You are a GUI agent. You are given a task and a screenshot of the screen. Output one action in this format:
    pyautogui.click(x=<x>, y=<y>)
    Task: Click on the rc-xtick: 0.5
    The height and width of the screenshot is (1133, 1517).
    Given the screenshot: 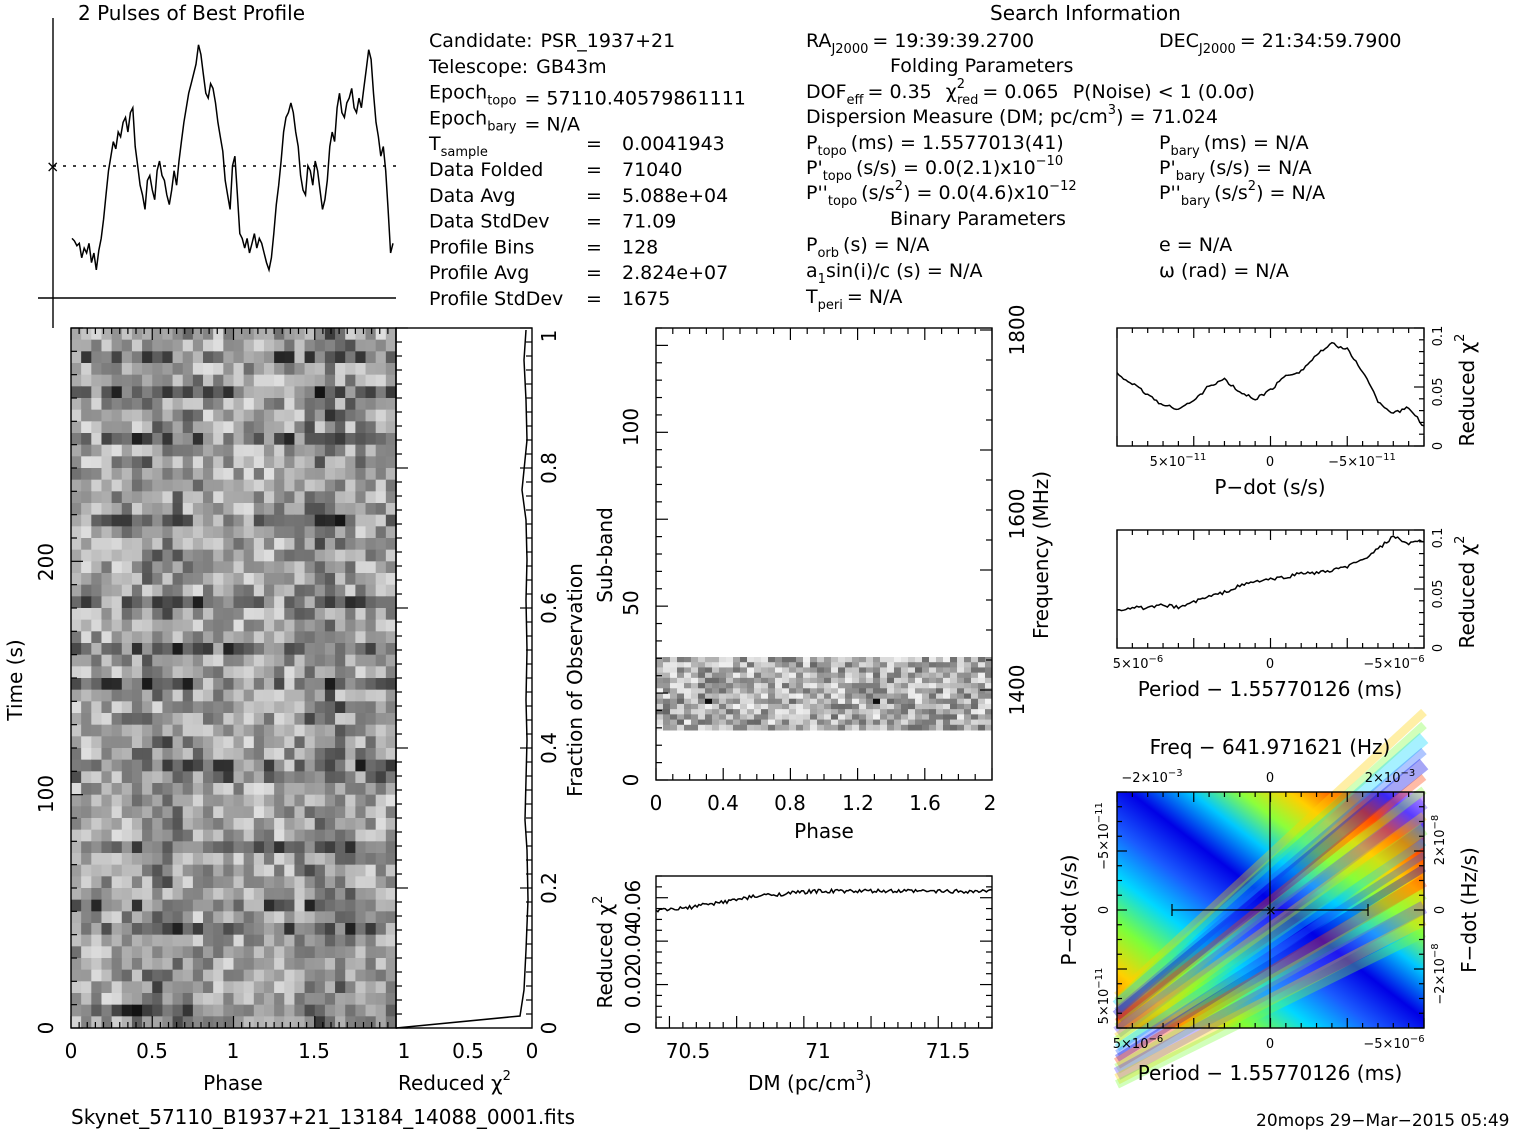 What is the action you would take?
    pyautogui.click(x=468, y=1051)
    